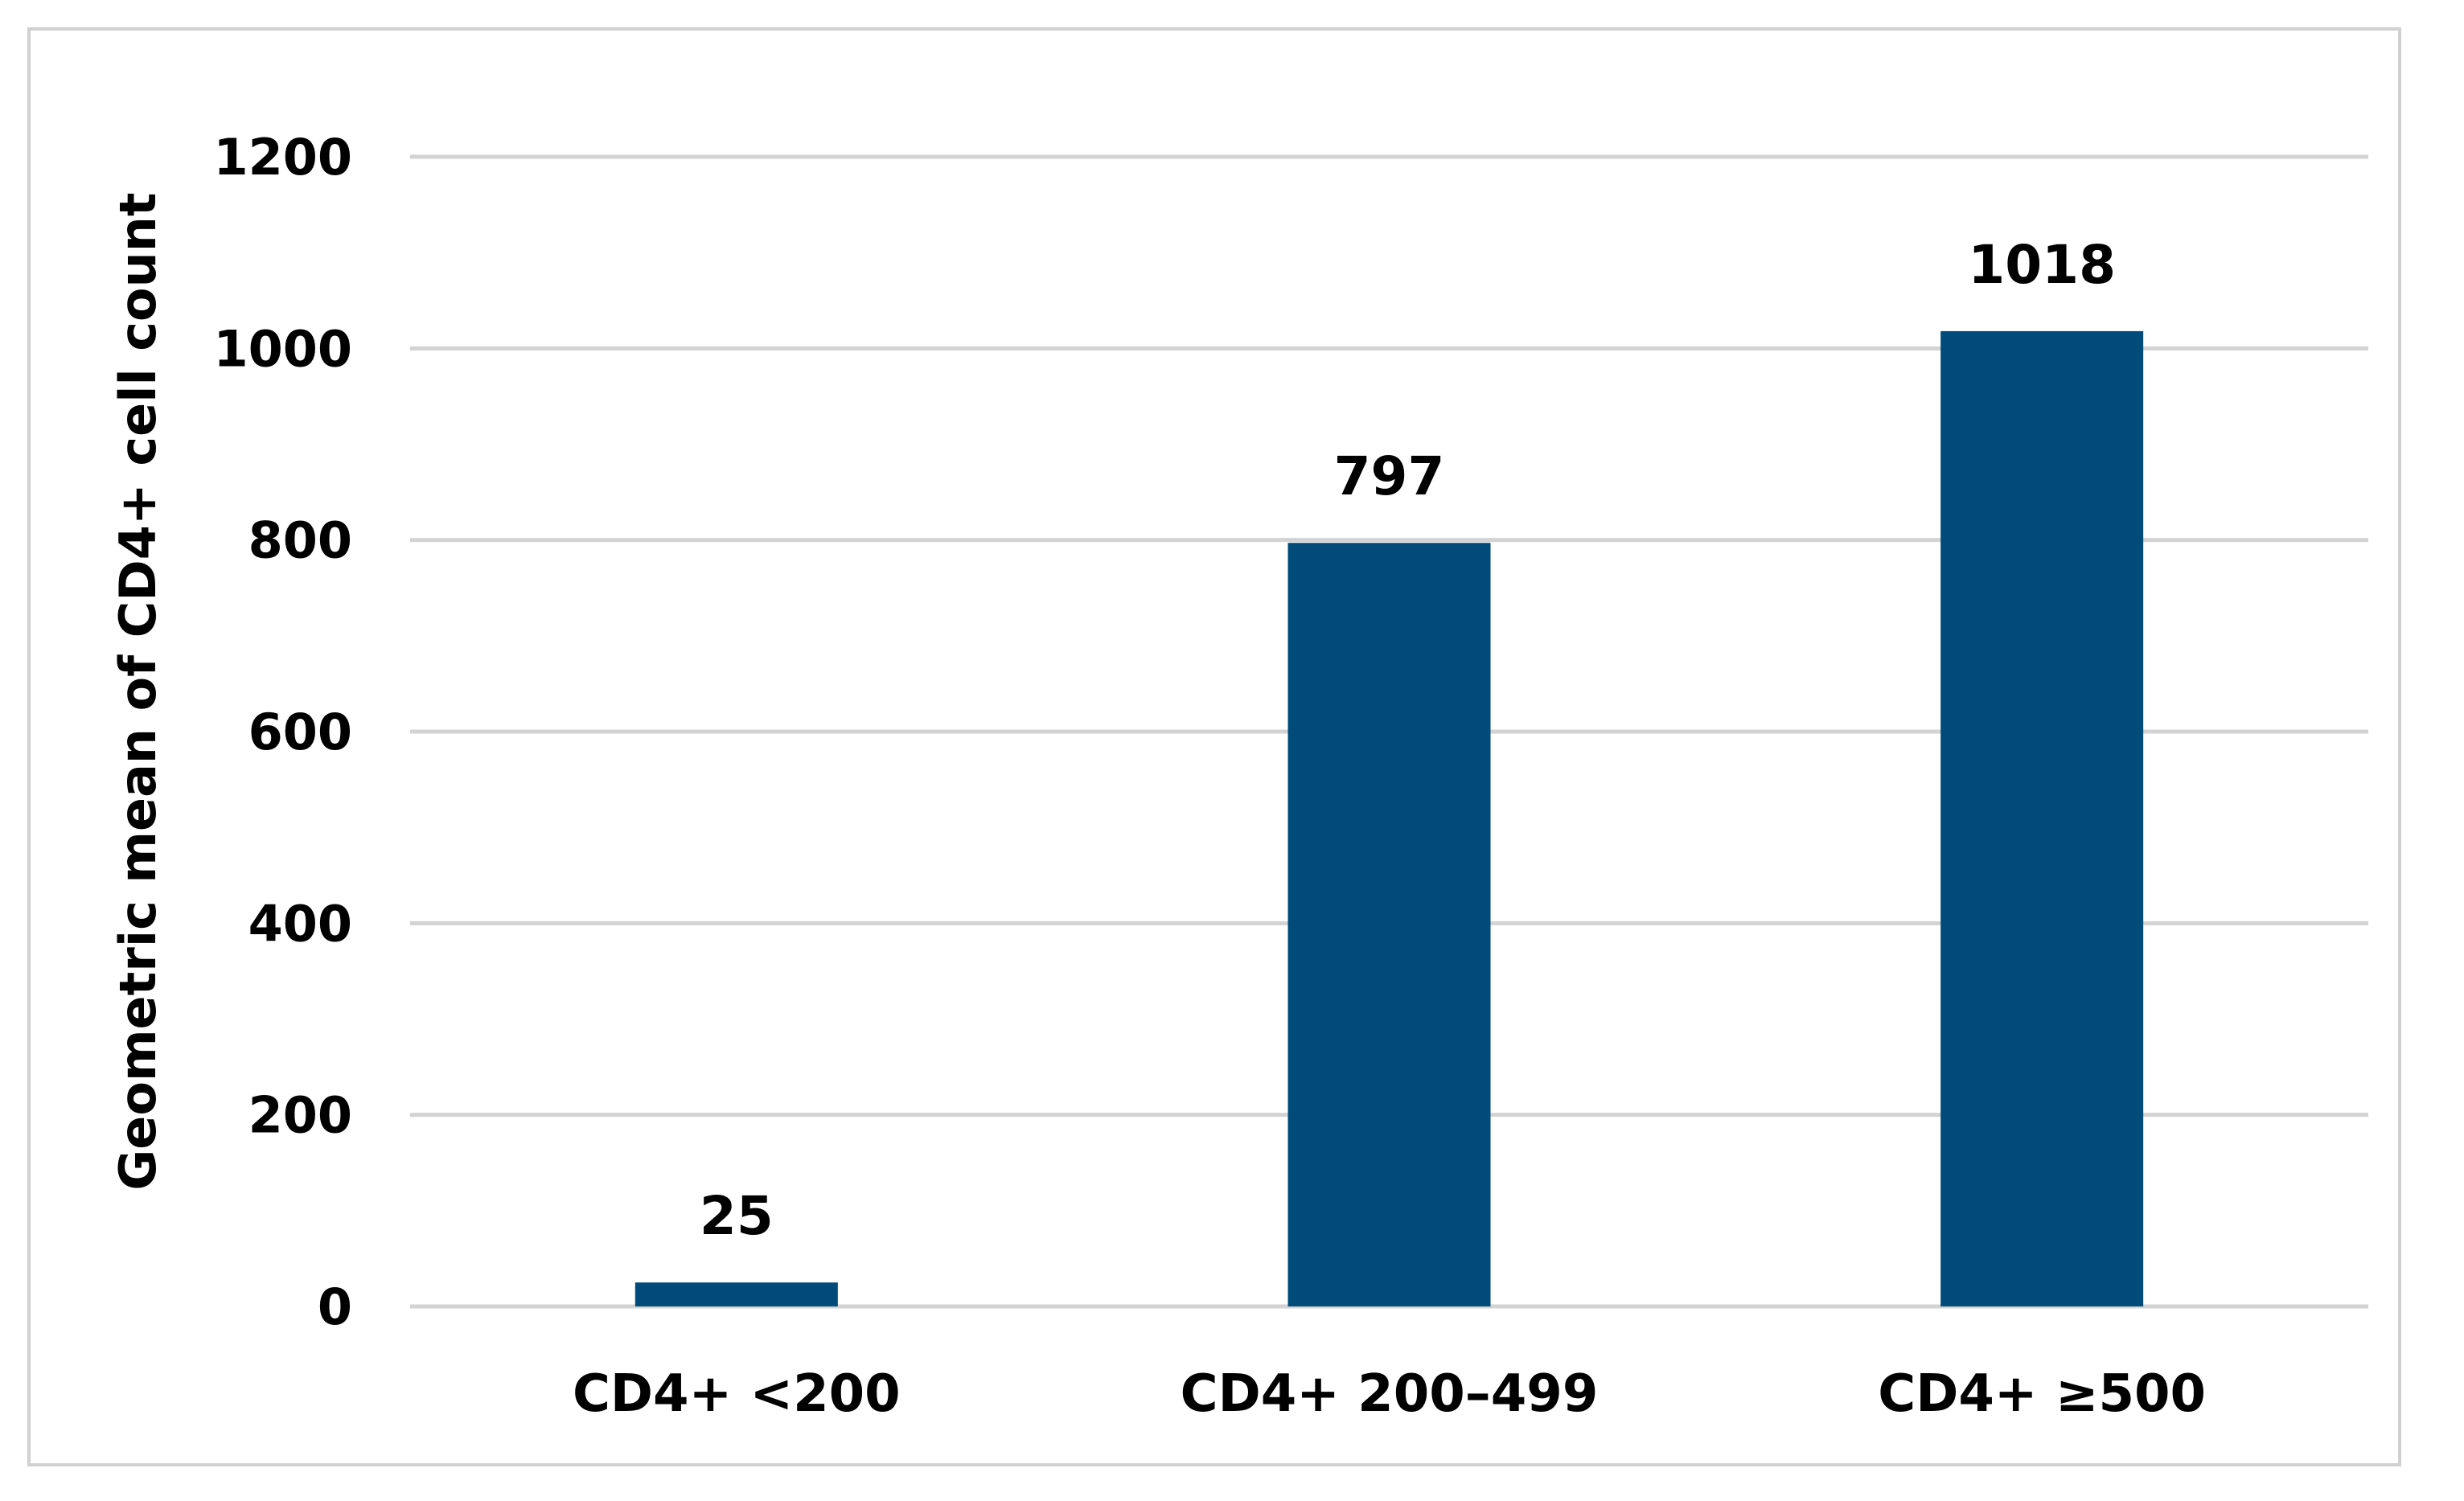 Image resolution: width=2464 pixels, height=1501 pixels. Describe the element at coordinates (282, 157) in the screenshot. I see `y-tick-label: 1200` at that location.